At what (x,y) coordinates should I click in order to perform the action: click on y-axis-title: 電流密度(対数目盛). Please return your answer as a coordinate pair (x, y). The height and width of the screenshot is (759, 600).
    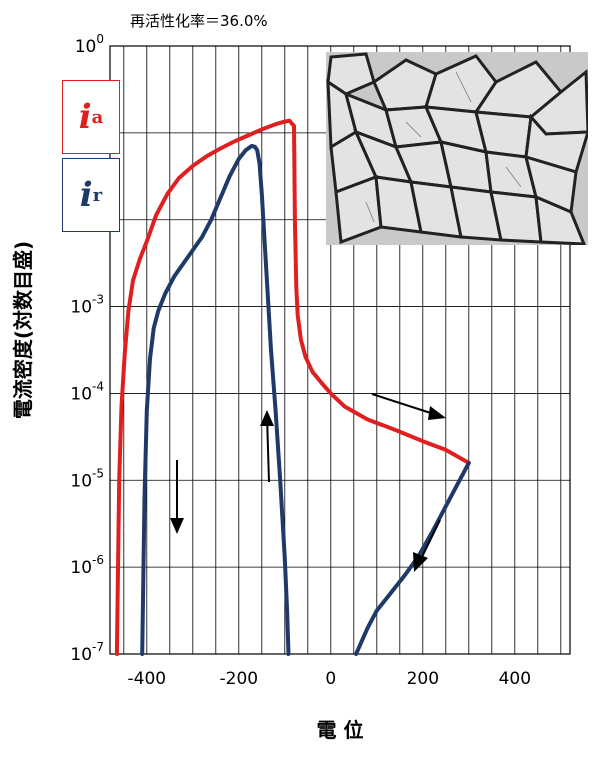
    Looking at the image, I should click on (23, 330).